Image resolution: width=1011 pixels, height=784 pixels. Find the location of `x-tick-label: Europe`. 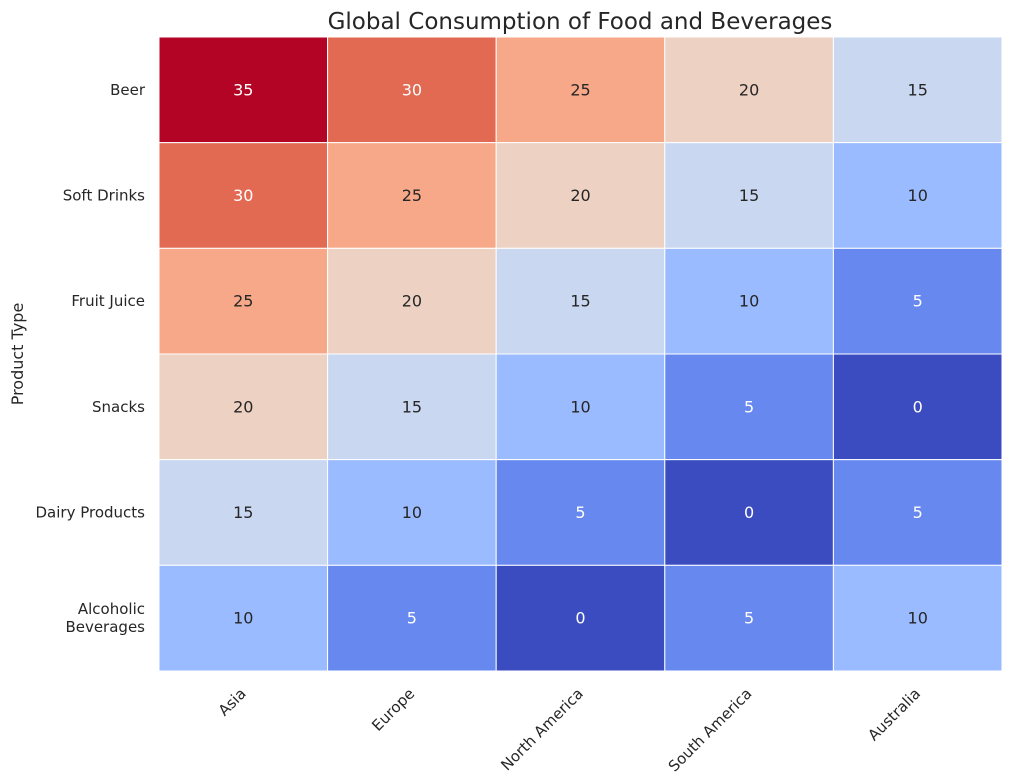

x-tick-label: Europe is located at coordinates (393, 710).